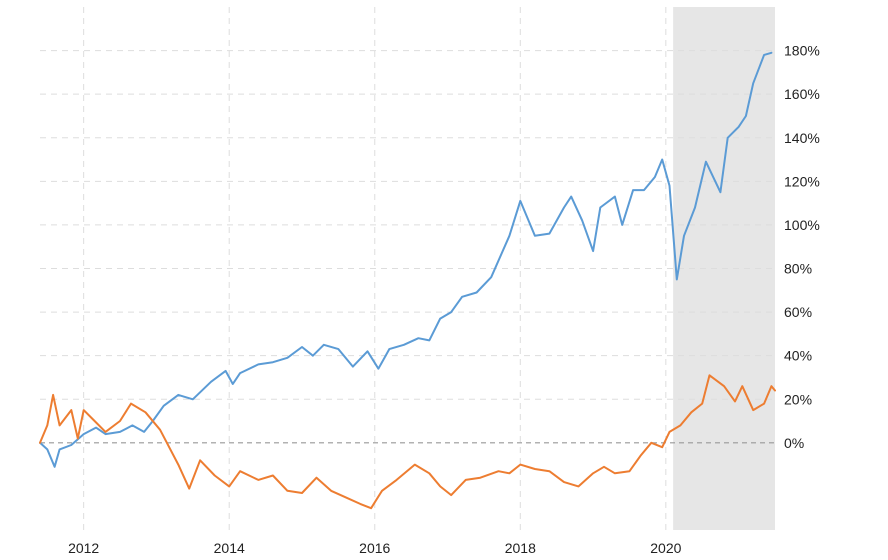  I want to click on x-tick-label: 2012, so click(83, 548).